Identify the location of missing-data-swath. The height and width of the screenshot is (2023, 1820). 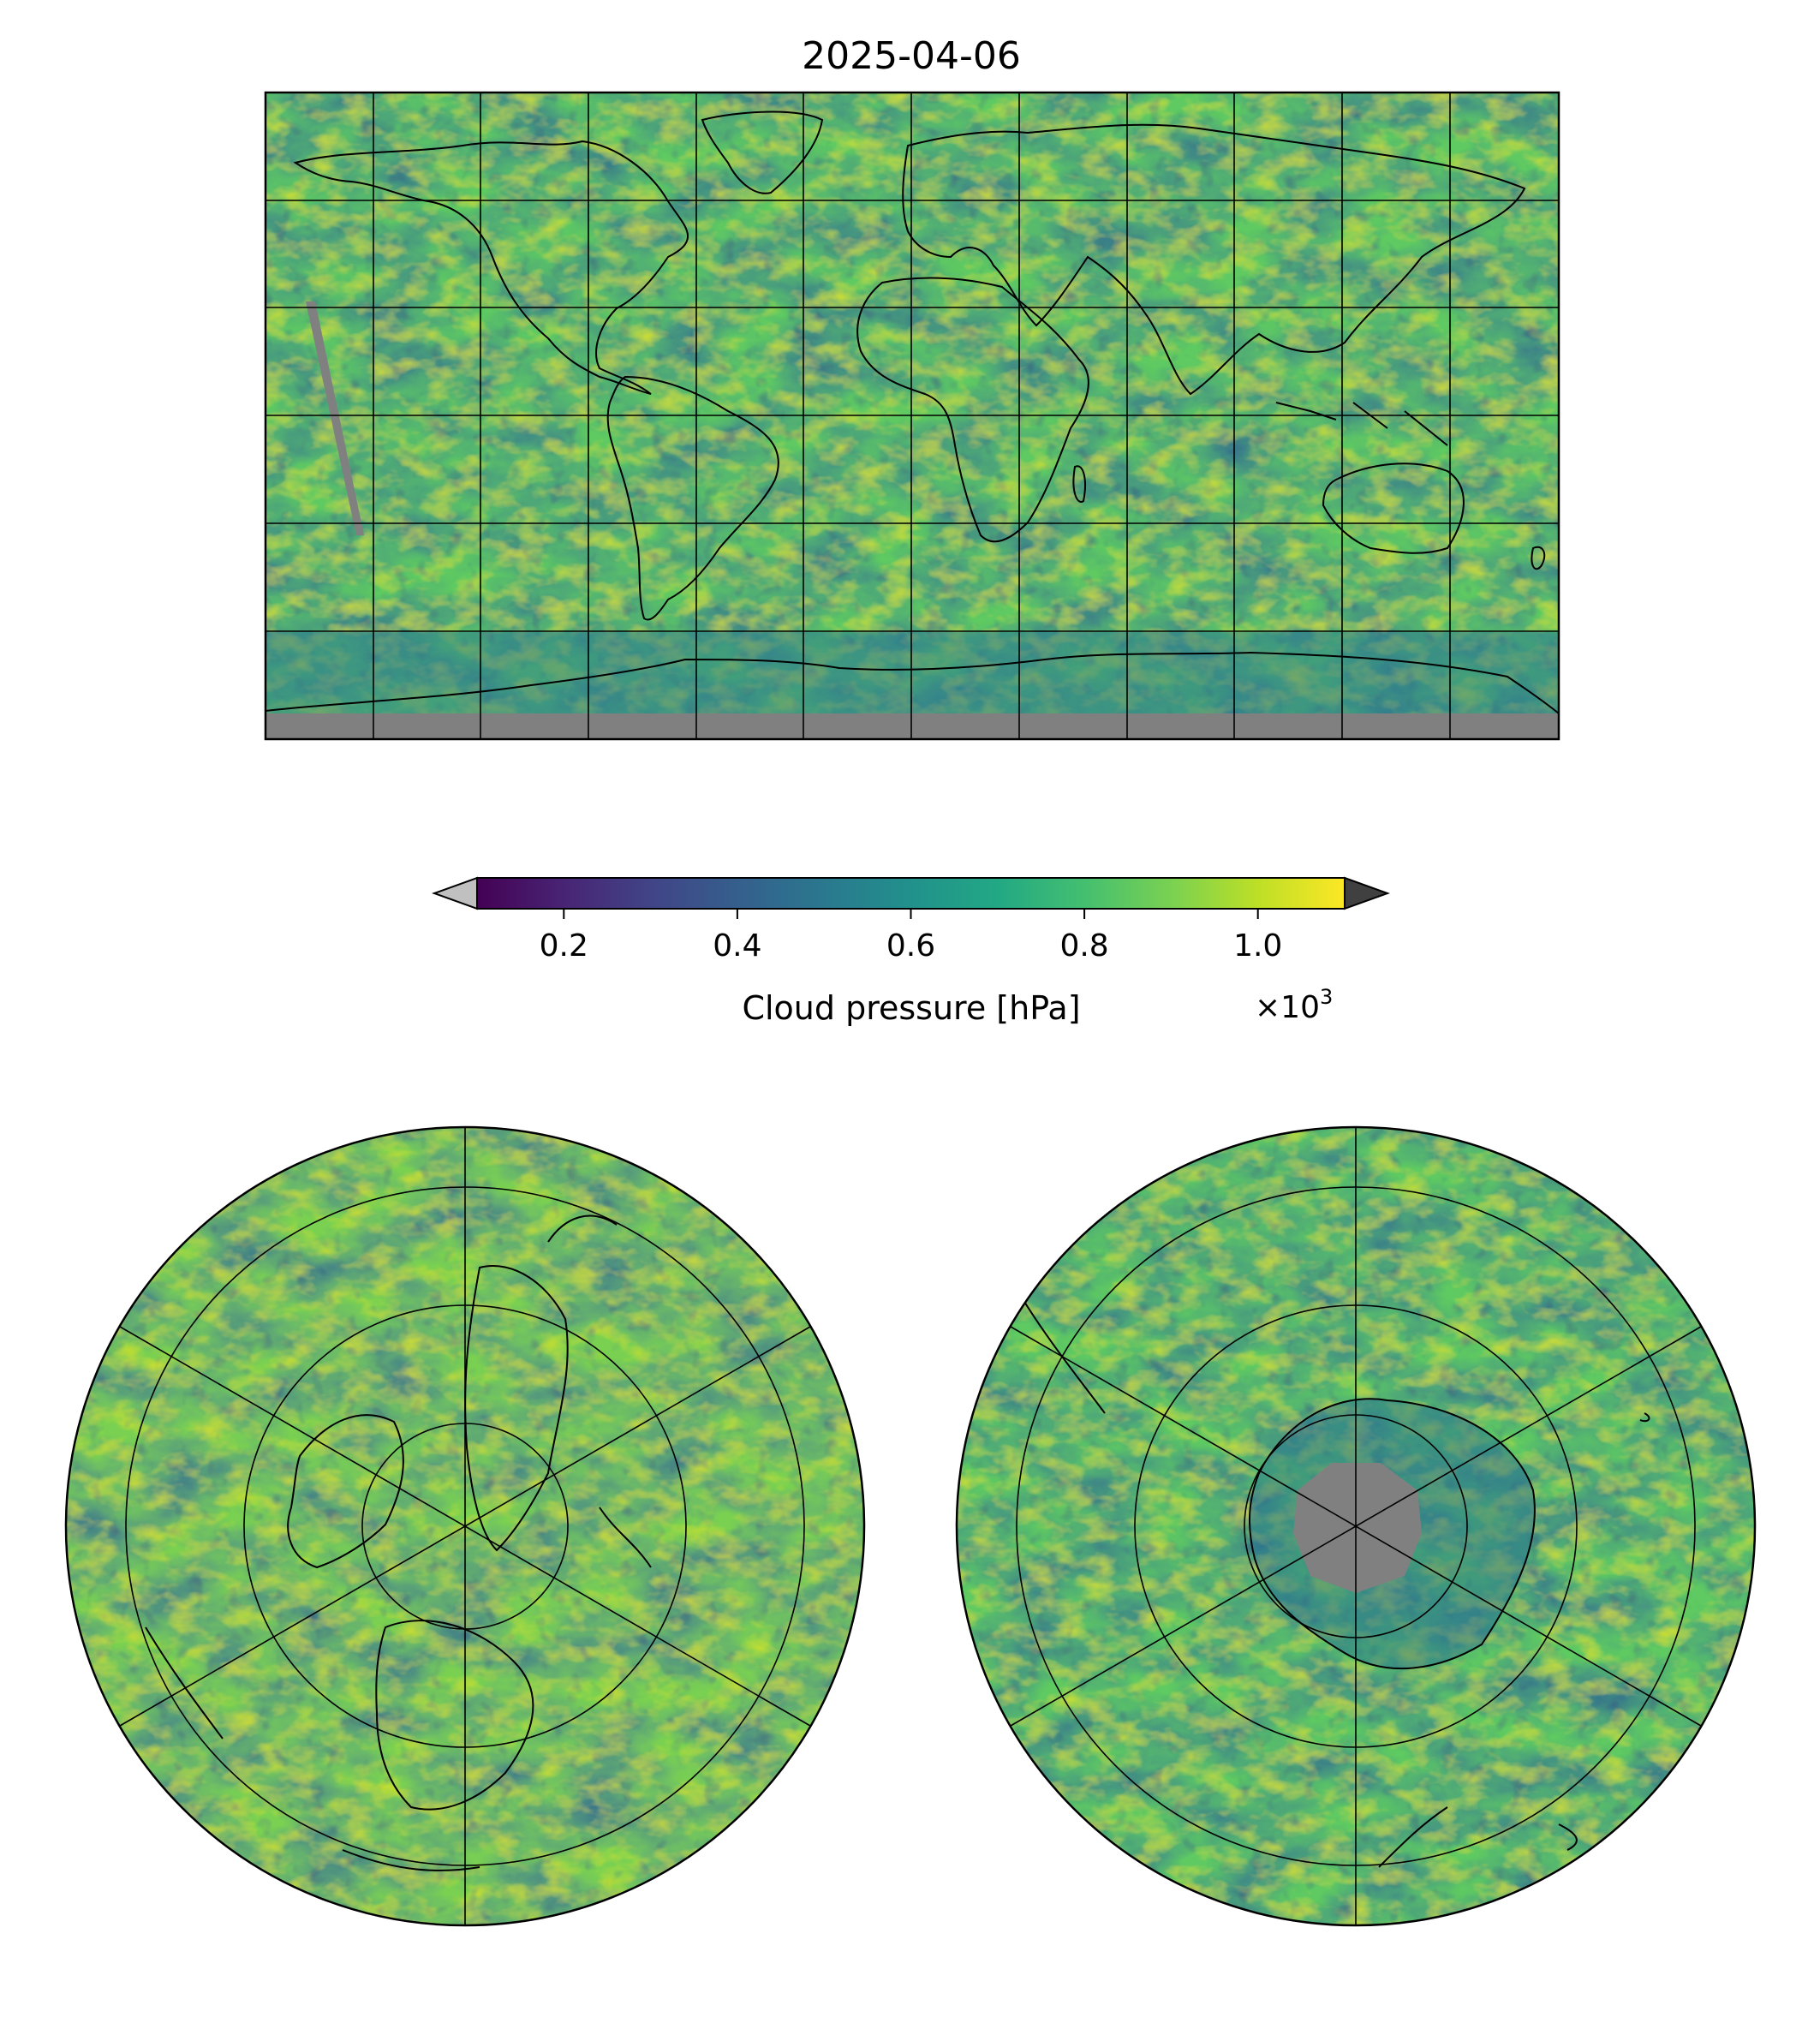
(335, 418).